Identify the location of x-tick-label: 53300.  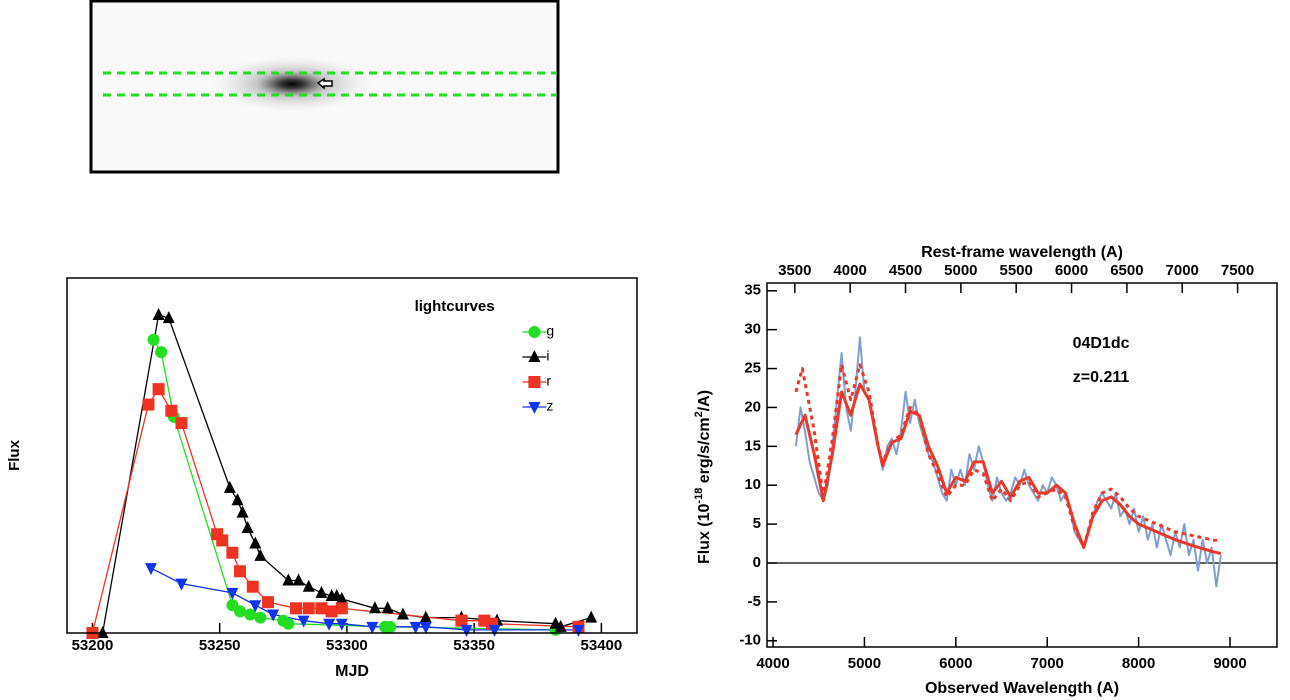
(347, 645).